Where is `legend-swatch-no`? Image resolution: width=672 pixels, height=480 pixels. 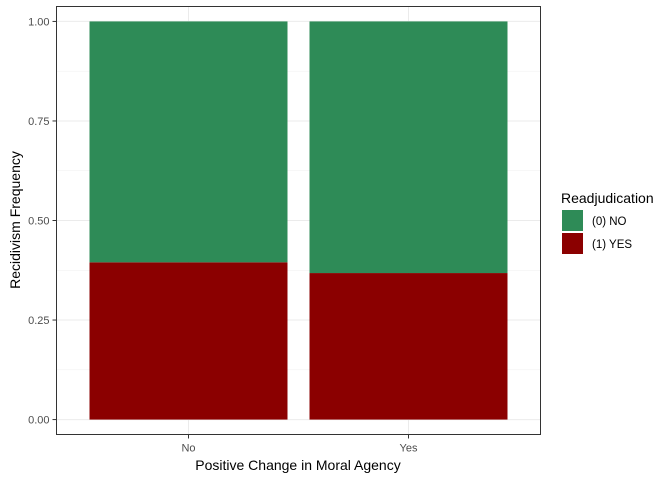 legend-swatch-no is located at coordinates (572, 220).